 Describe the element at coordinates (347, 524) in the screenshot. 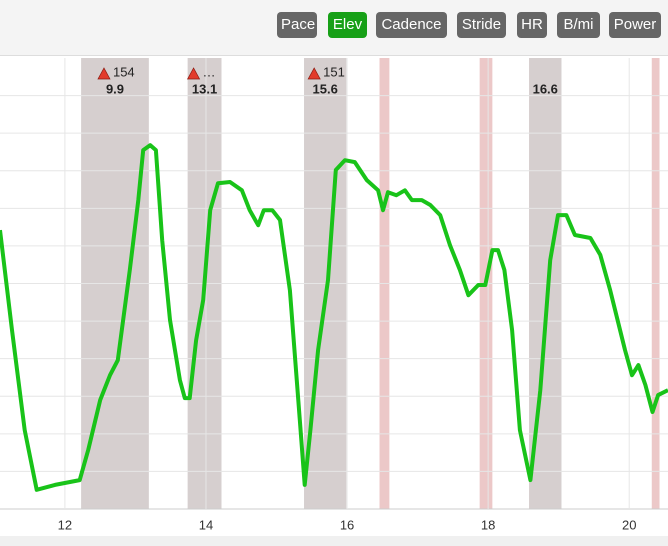

I see `x-tick-label: 16` at that location.